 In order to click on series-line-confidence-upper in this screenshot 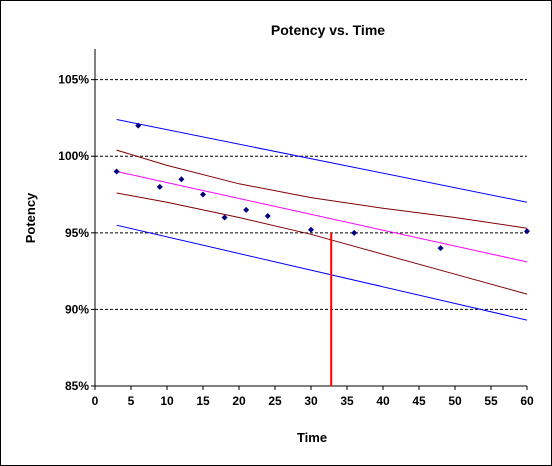, I will do `click(322, 189)`.